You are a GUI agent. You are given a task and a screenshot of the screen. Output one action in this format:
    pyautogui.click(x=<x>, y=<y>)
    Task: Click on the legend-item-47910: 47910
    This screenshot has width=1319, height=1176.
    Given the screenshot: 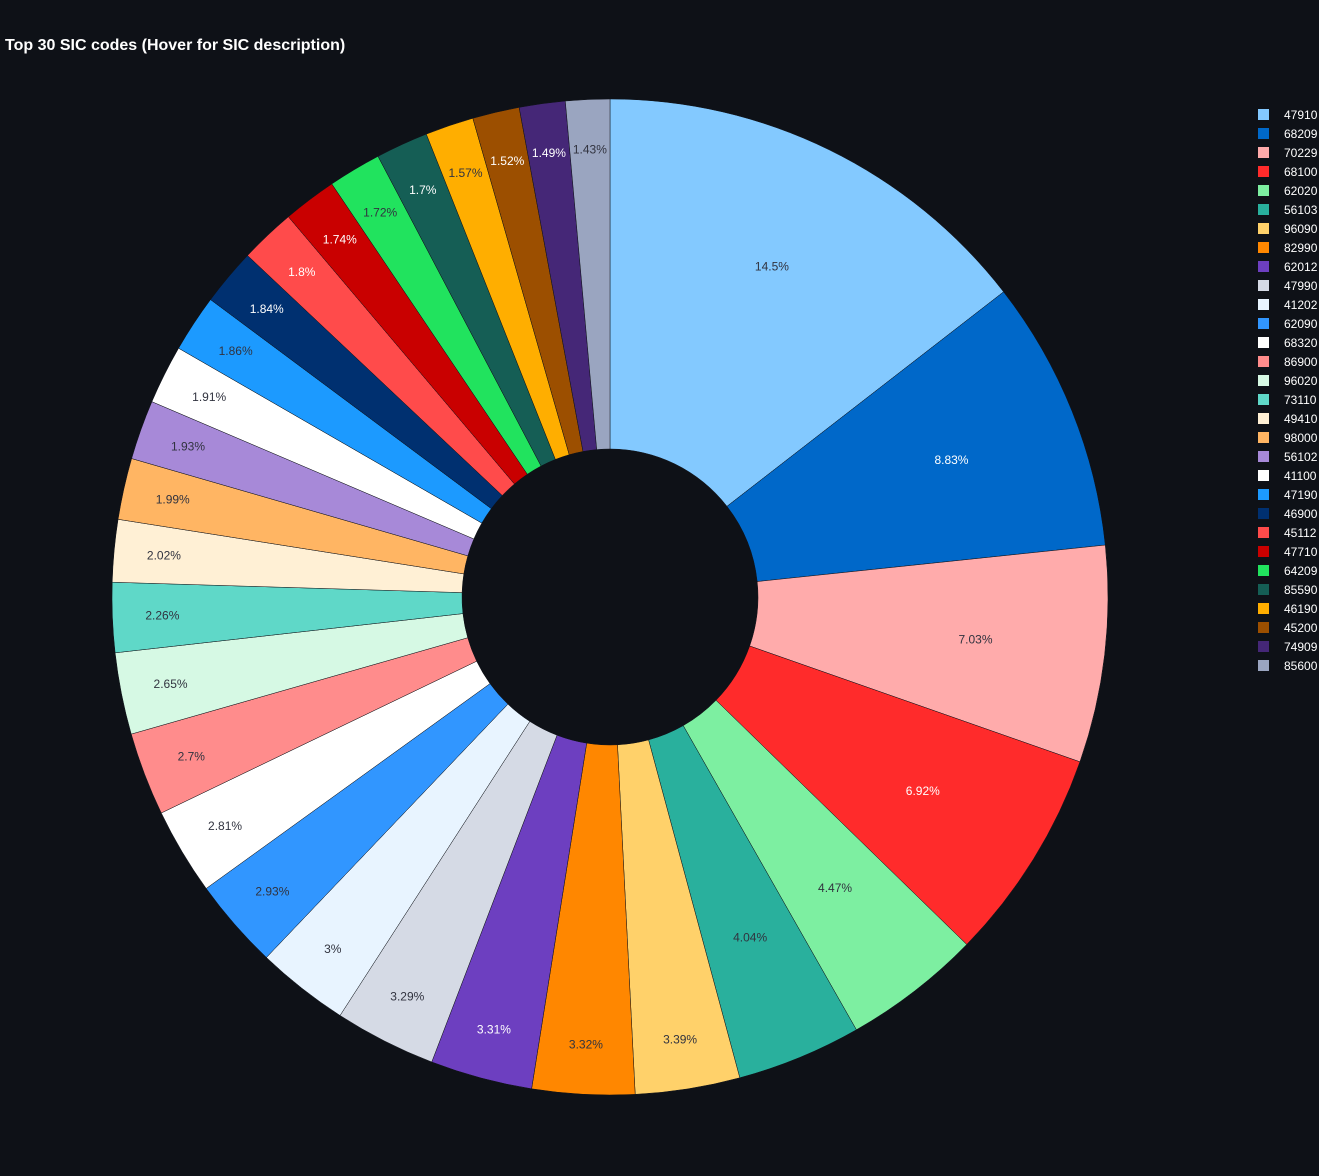 What is the action you would take?
    pyautogui.click(x=1288, y=115)
    